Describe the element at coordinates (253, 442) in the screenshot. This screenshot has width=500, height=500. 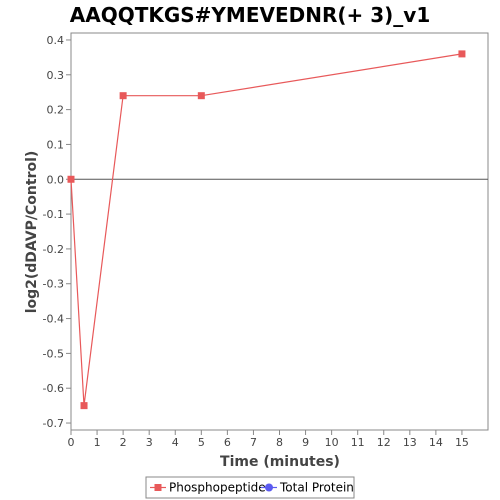
I see `x-tick-label: 7` at that location.